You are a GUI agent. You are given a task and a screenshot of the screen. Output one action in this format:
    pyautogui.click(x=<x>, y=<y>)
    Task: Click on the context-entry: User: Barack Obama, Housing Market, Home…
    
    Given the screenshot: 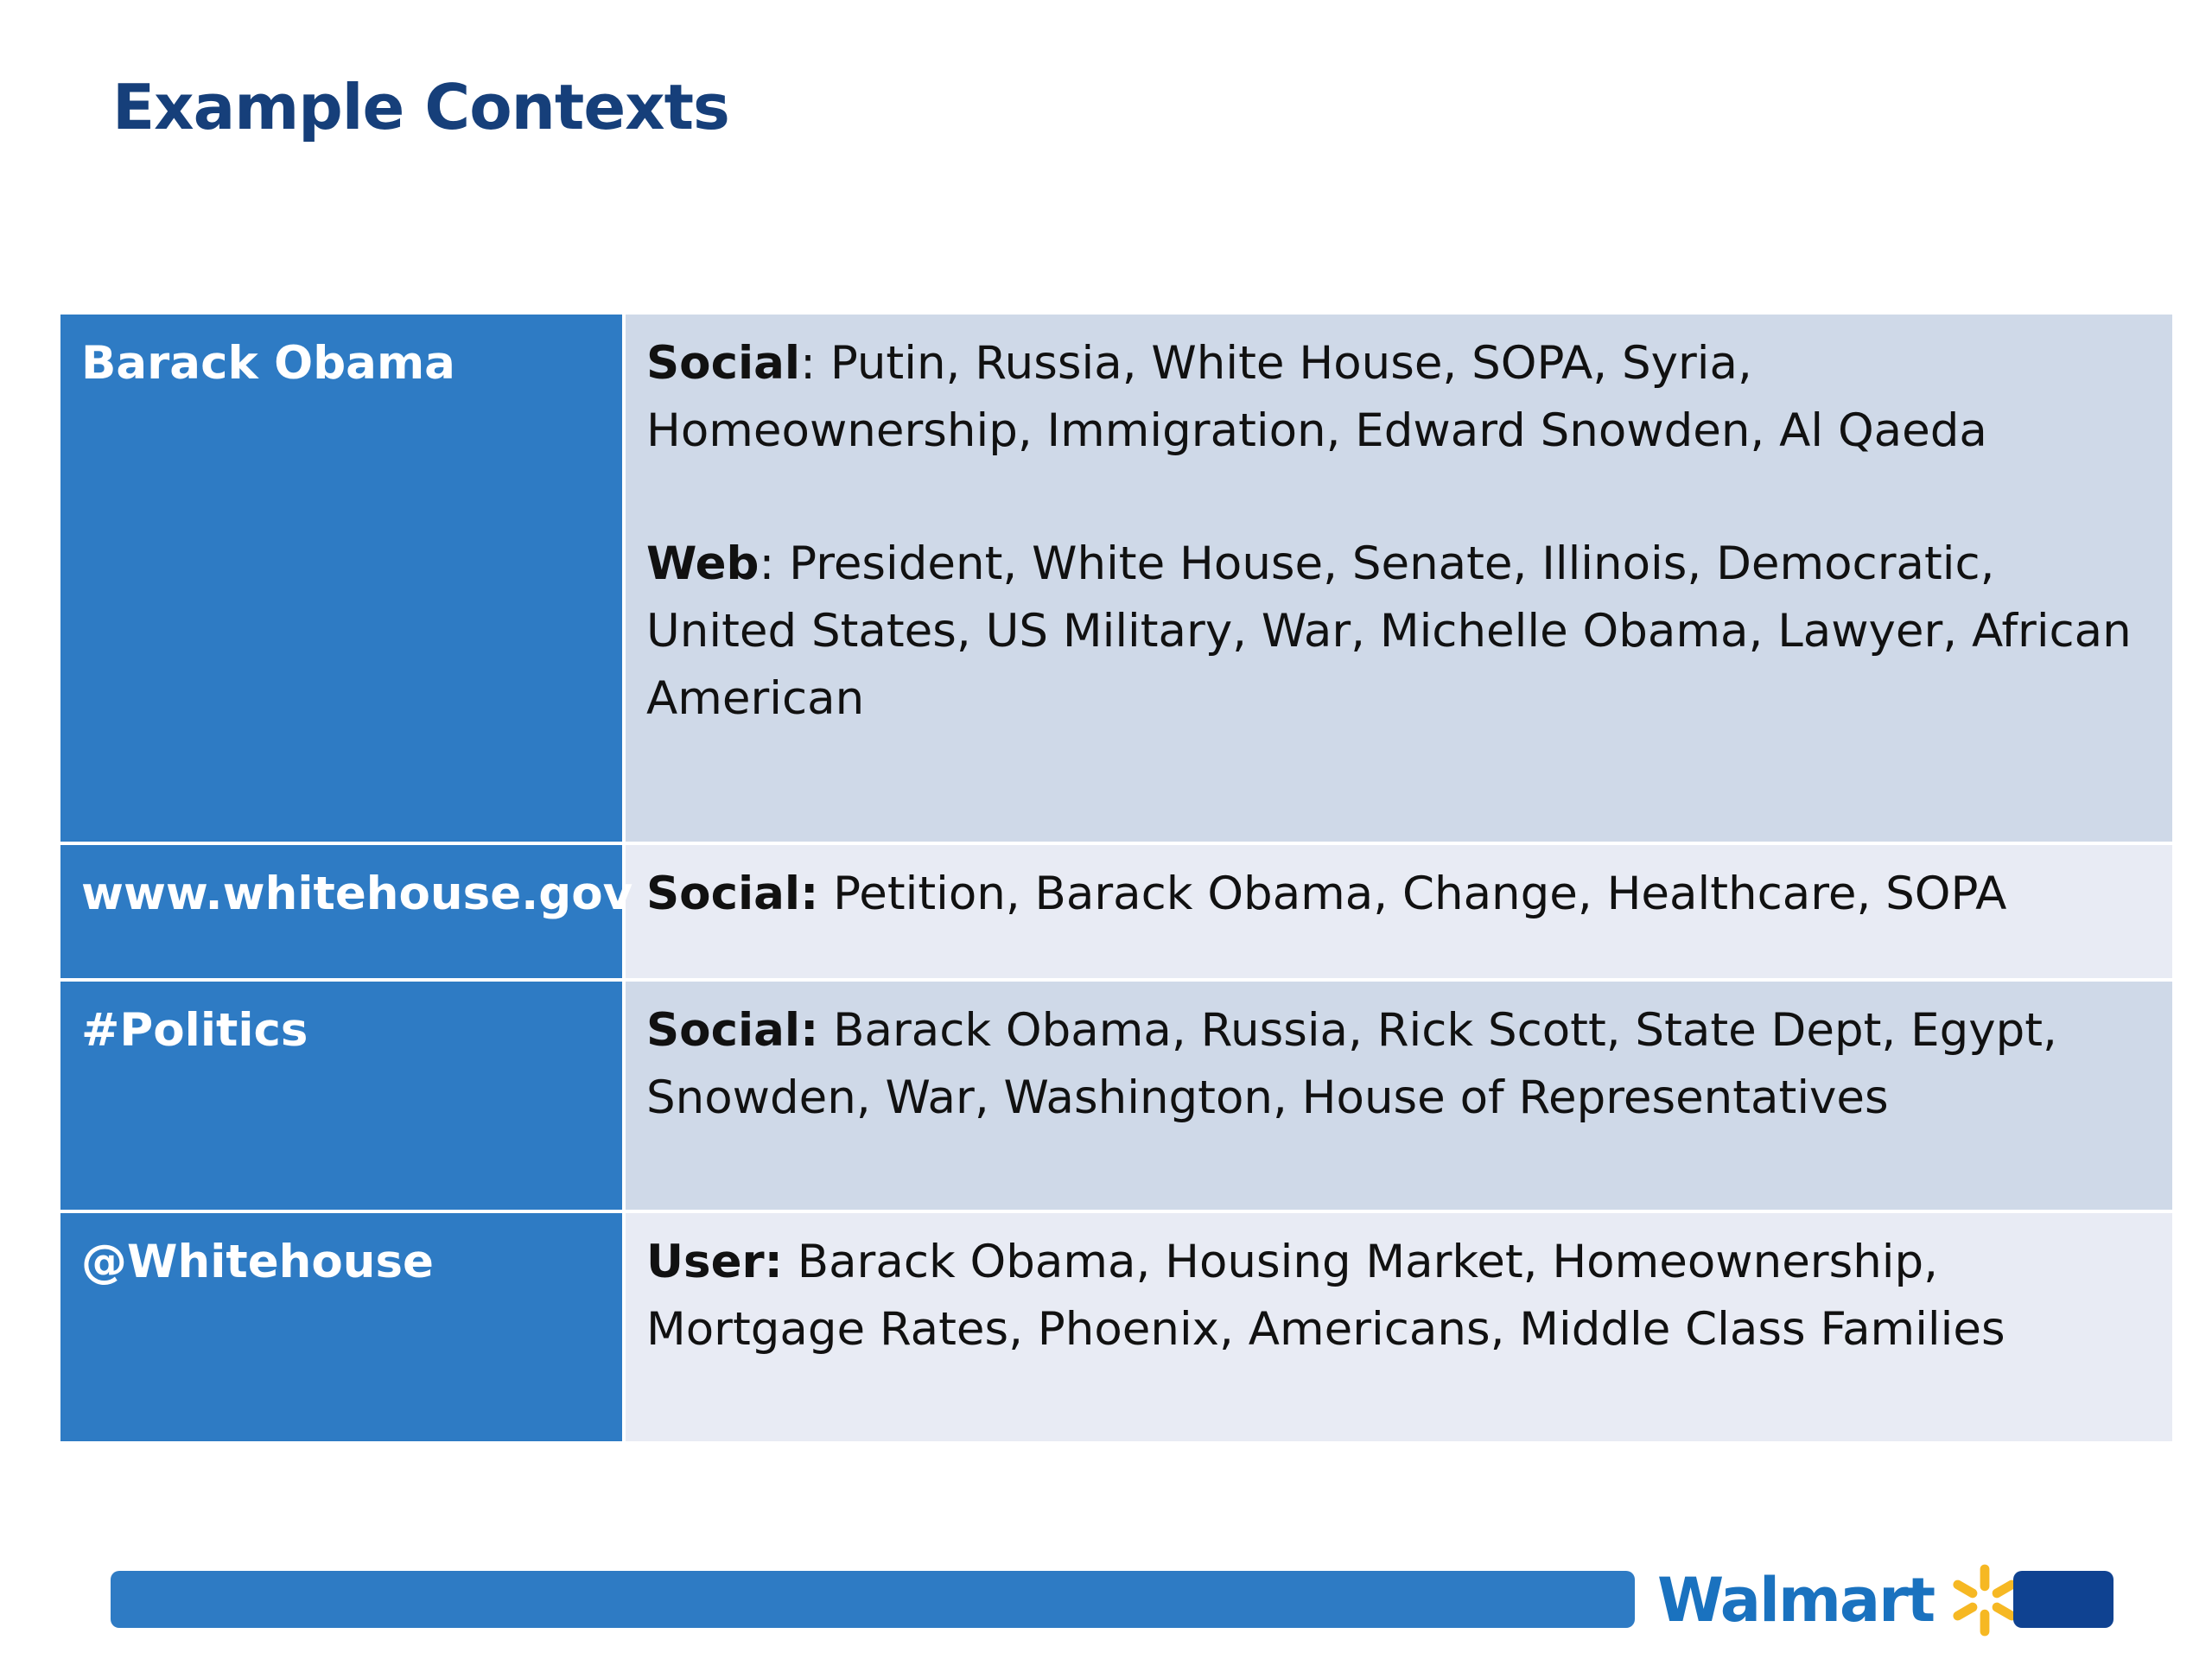 What is the action you would take?
    pyautogui.click(x=1399, y=1296)
    